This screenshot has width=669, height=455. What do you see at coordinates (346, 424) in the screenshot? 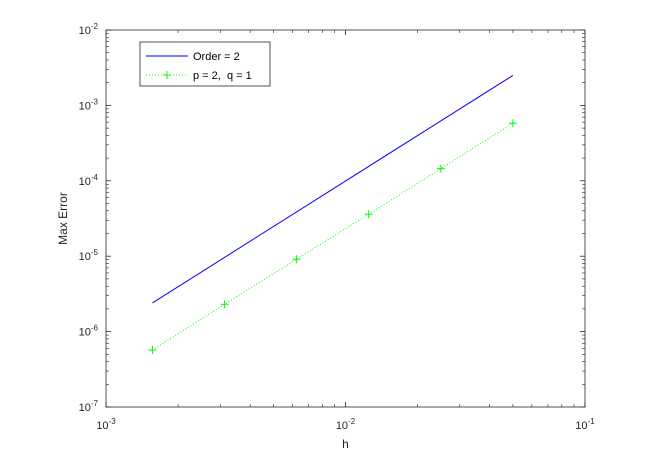
I see `x-tick-label: 10⁻²` at bounding box center [346, 424].